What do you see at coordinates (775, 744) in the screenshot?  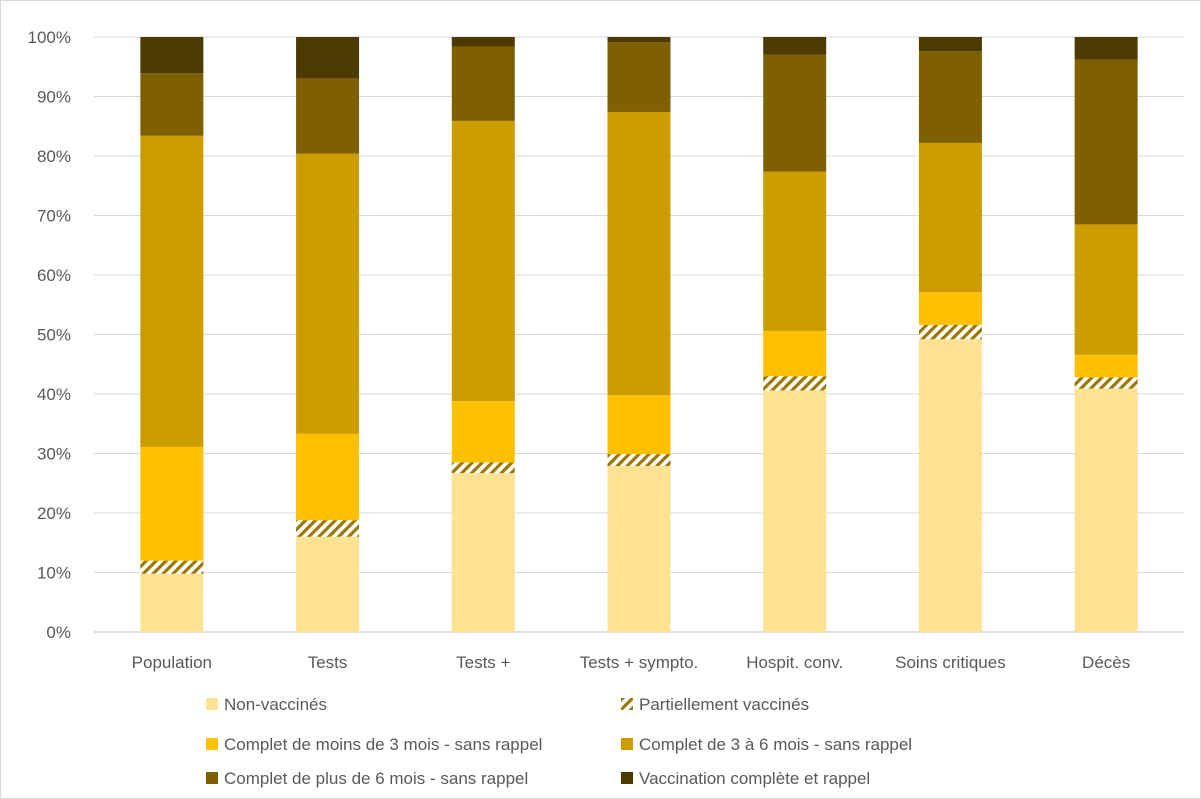 I see `legend-label: Complet de 3 à 6 mois - sans rappel` at bounding box center [775, 744].